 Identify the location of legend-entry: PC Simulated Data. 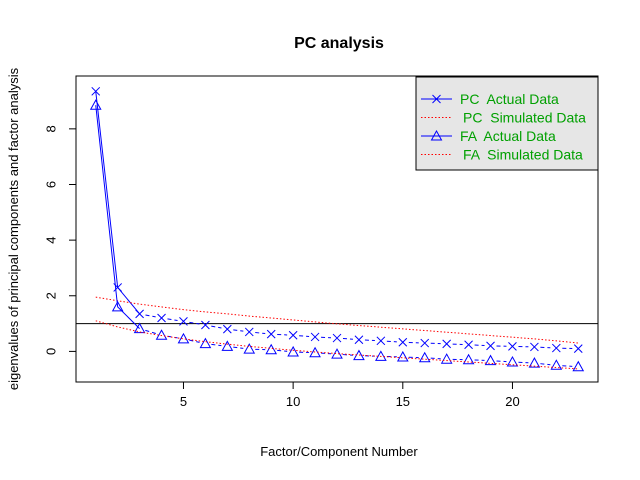
(503, 118).